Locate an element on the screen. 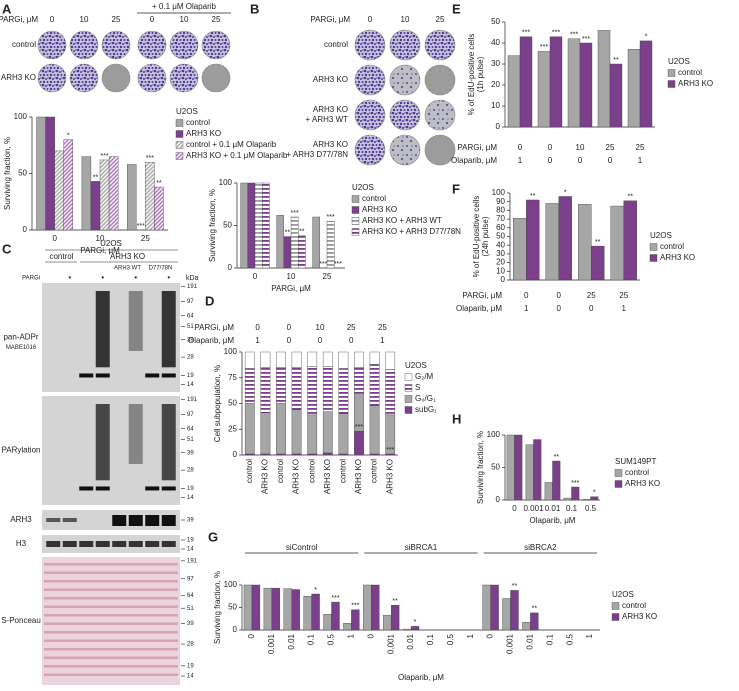  panel-label: A is located at coordinates (7, 8).